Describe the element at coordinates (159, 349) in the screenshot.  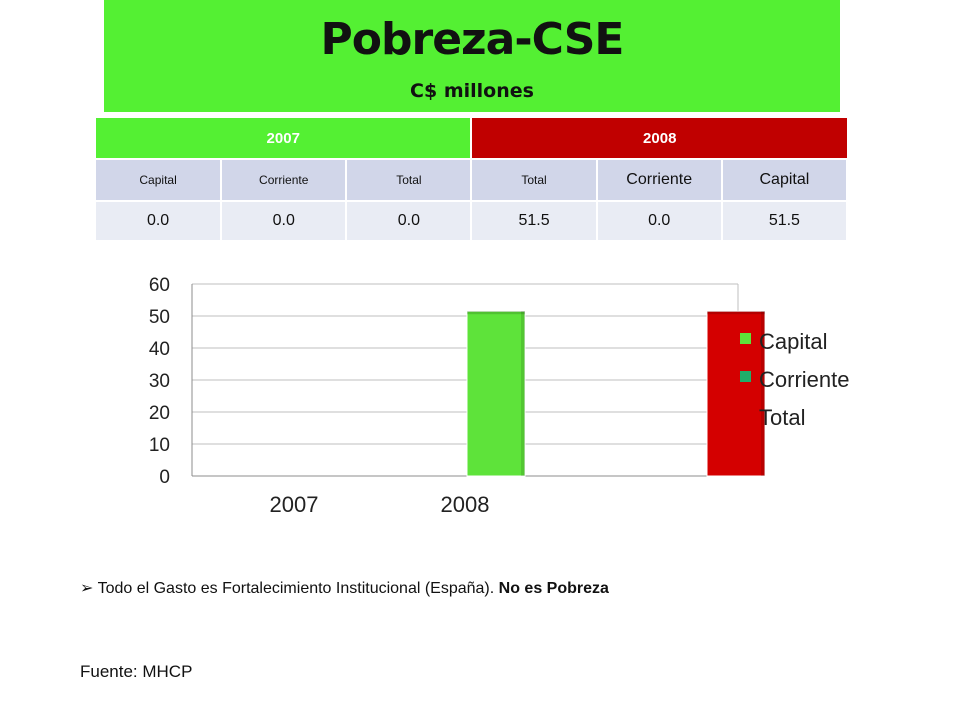
I see `y-tick-label: 40` at that location.